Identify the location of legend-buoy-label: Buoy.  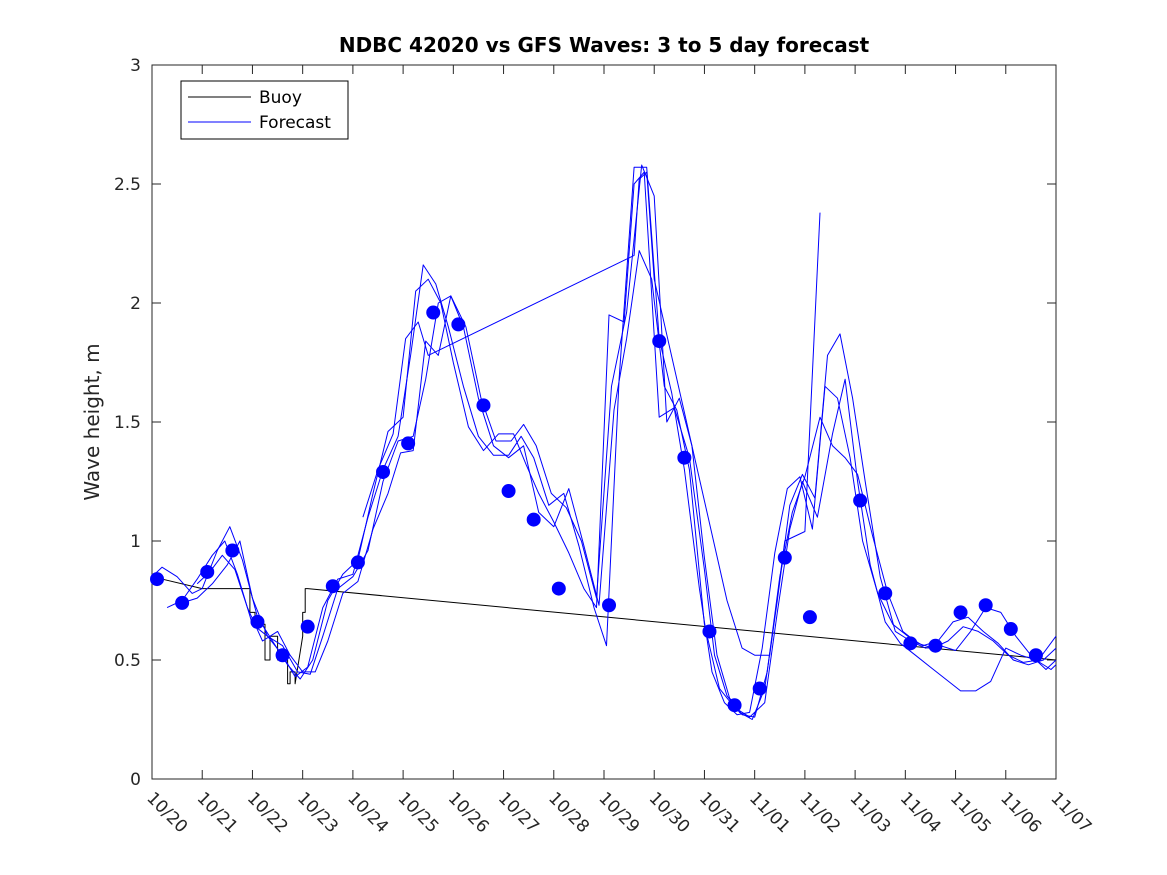
(280, 98).